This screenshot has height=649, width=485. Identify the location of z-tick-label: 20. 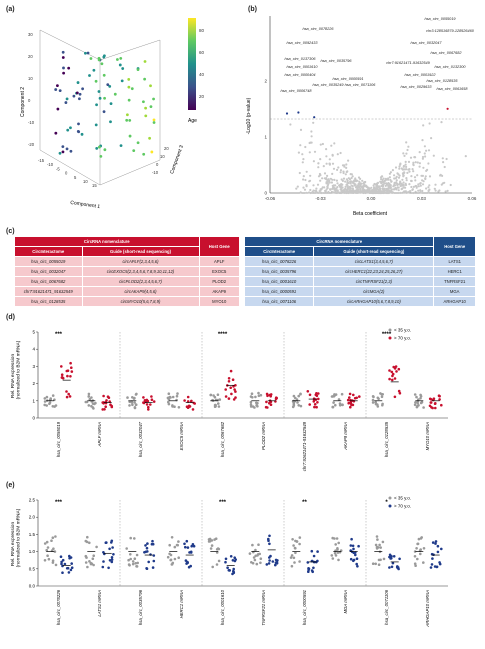
(166, 148).